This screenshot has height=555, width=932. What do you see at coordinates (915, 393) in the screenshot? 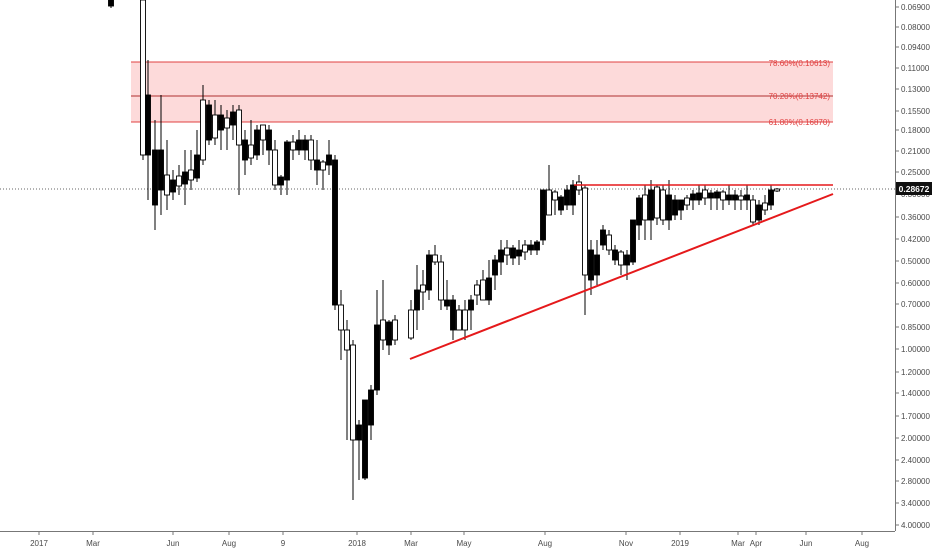
I see `y-tick-label: 1.40000` at bounding box center [915, 393].